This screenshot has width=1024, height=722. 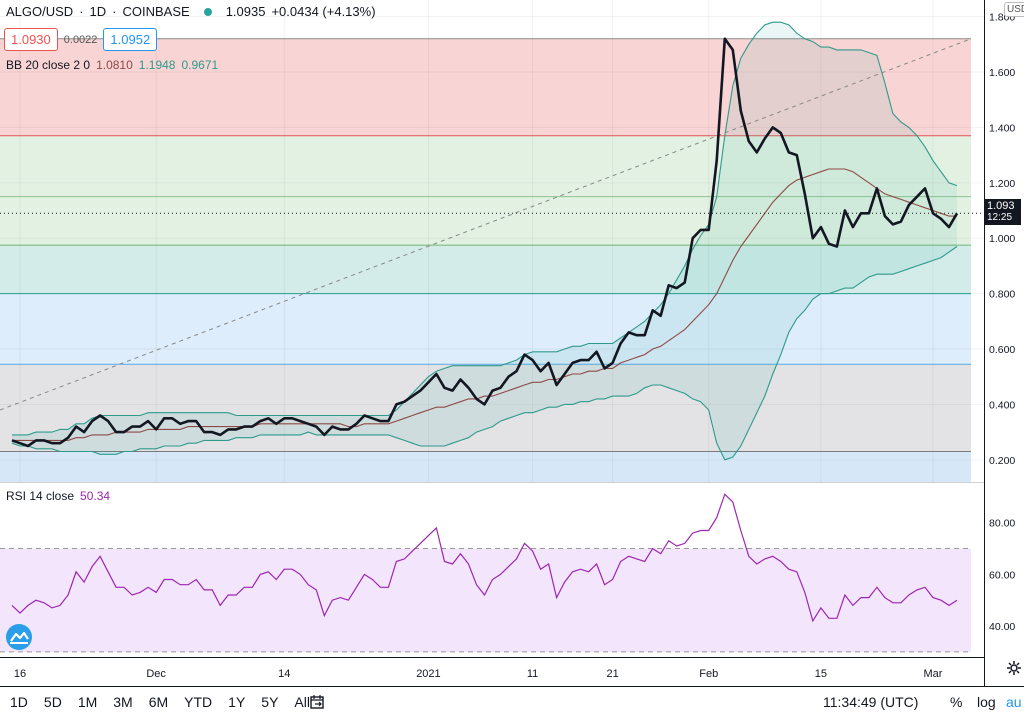 What do you see at coordinates (207, 11) in the screenshot?
I see `market-status-icon` at bounding box center [207, 11].